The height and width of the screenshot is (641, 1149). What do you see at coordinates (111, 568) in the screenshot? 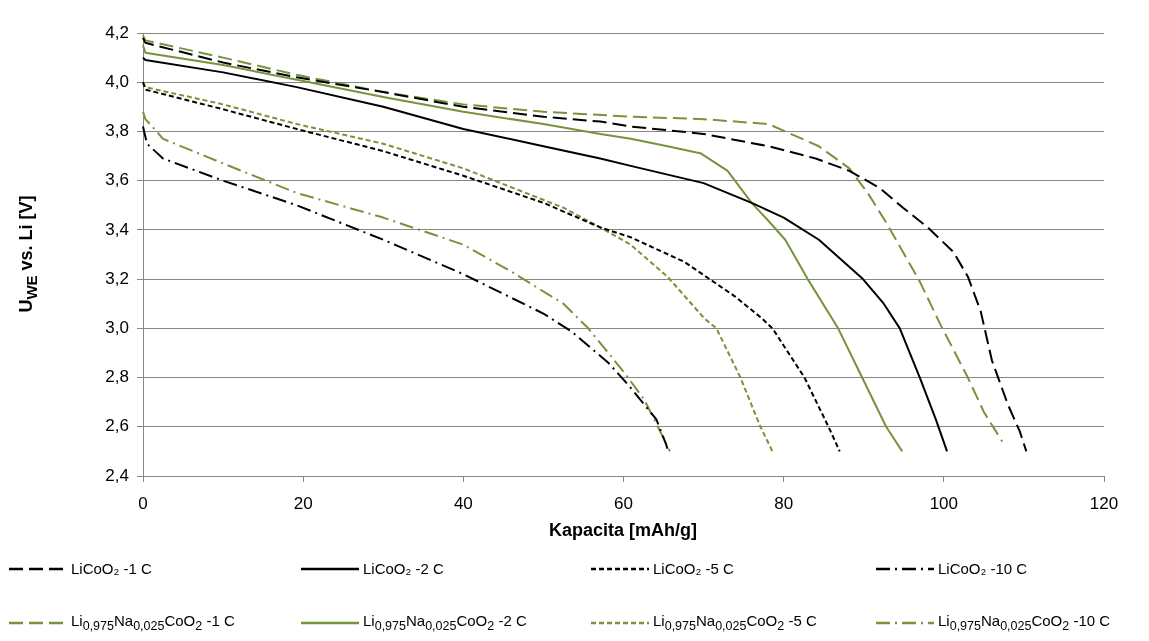
I see `legend-label: LiCoO₂ -1 C` at bounding box center [111, 568].